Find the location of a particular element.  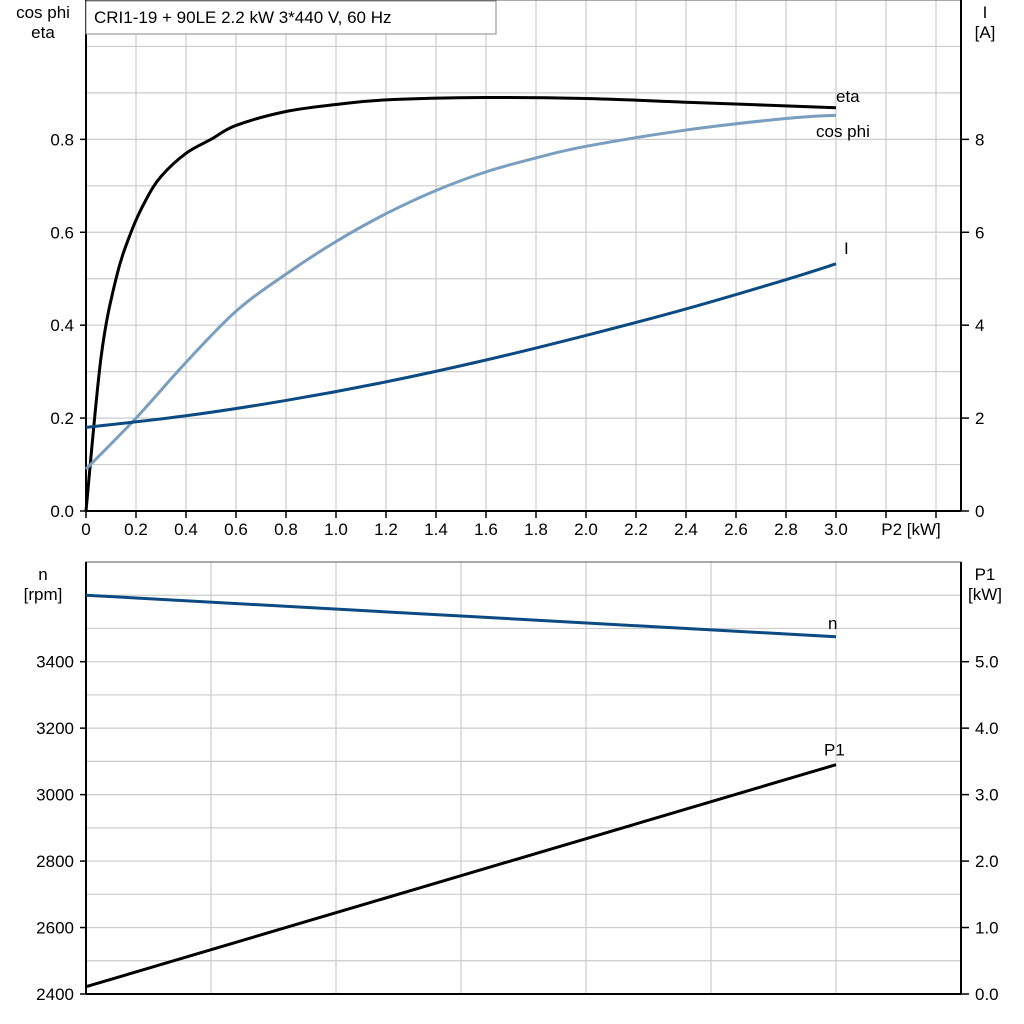

y-left-tick-label: 0.4 is located at coordinates (62, 325).